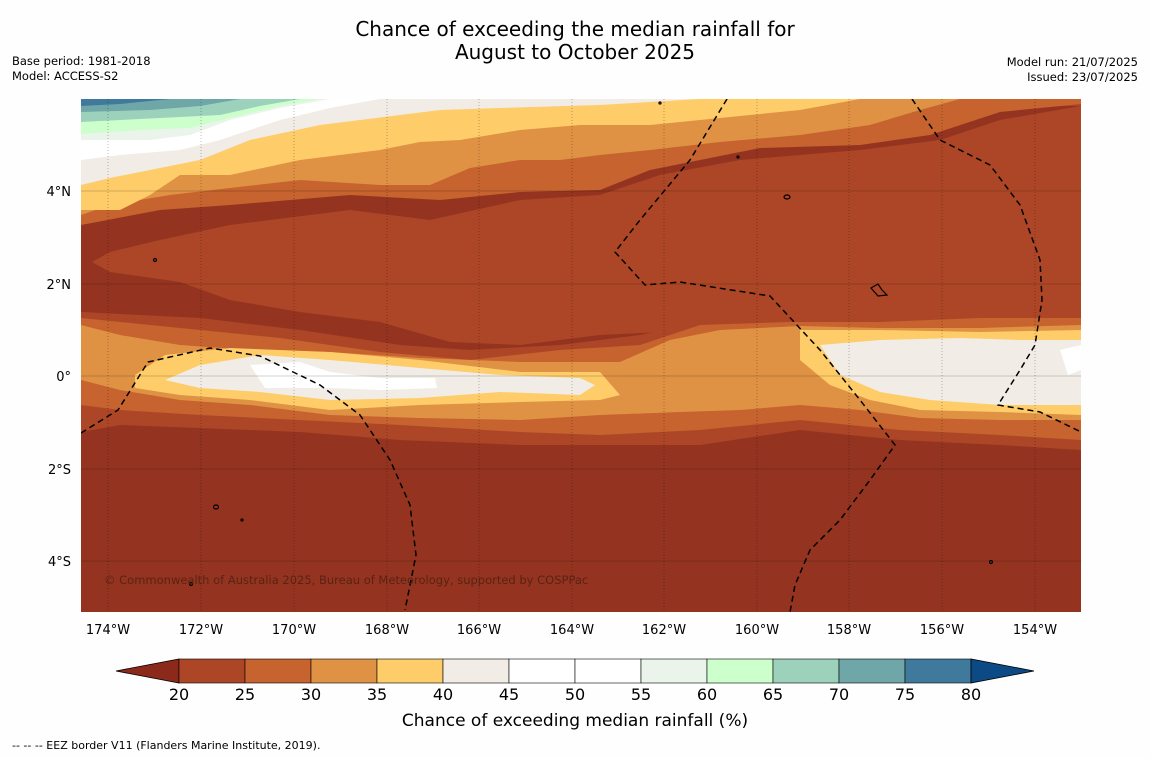  Describe the element at coordinates (707, 694) in the screenshot. I see `colorbar-tick-label: 60` at that location.